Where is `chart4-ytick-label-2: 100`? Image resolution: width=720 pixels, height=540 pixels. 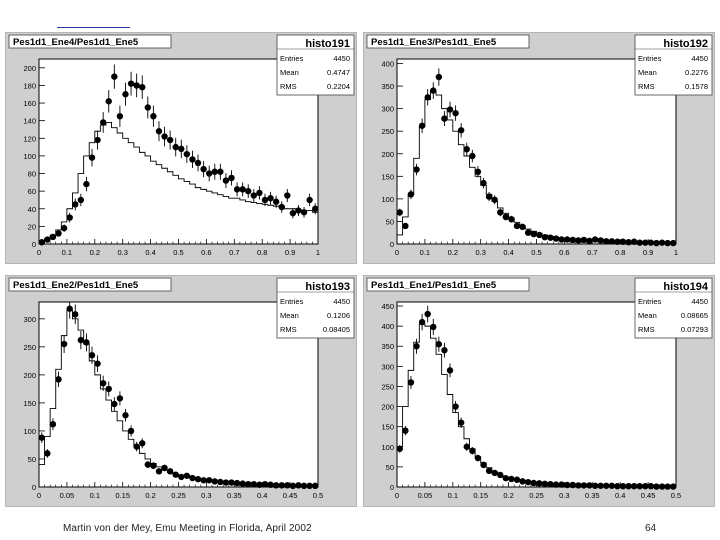
chart4-ytick-label-2: 100 is located at coordinates (387, 447).